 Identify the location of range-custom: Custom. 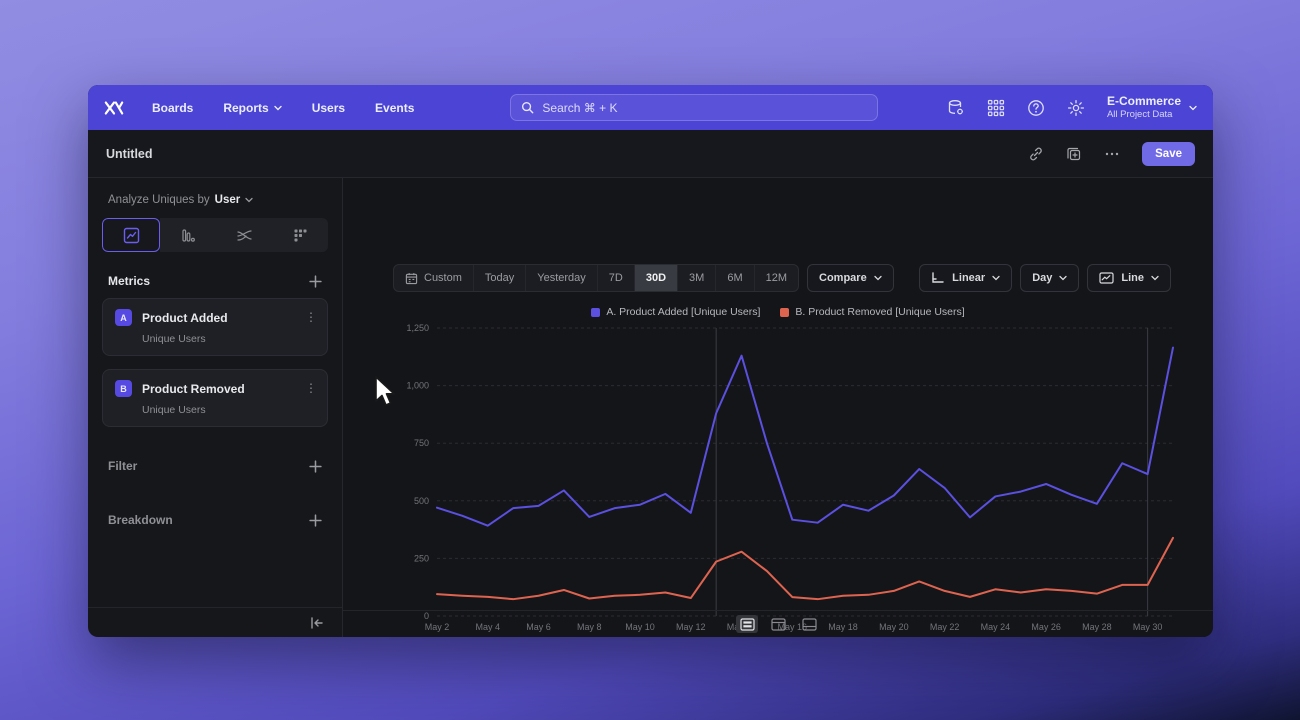
(434, 278).